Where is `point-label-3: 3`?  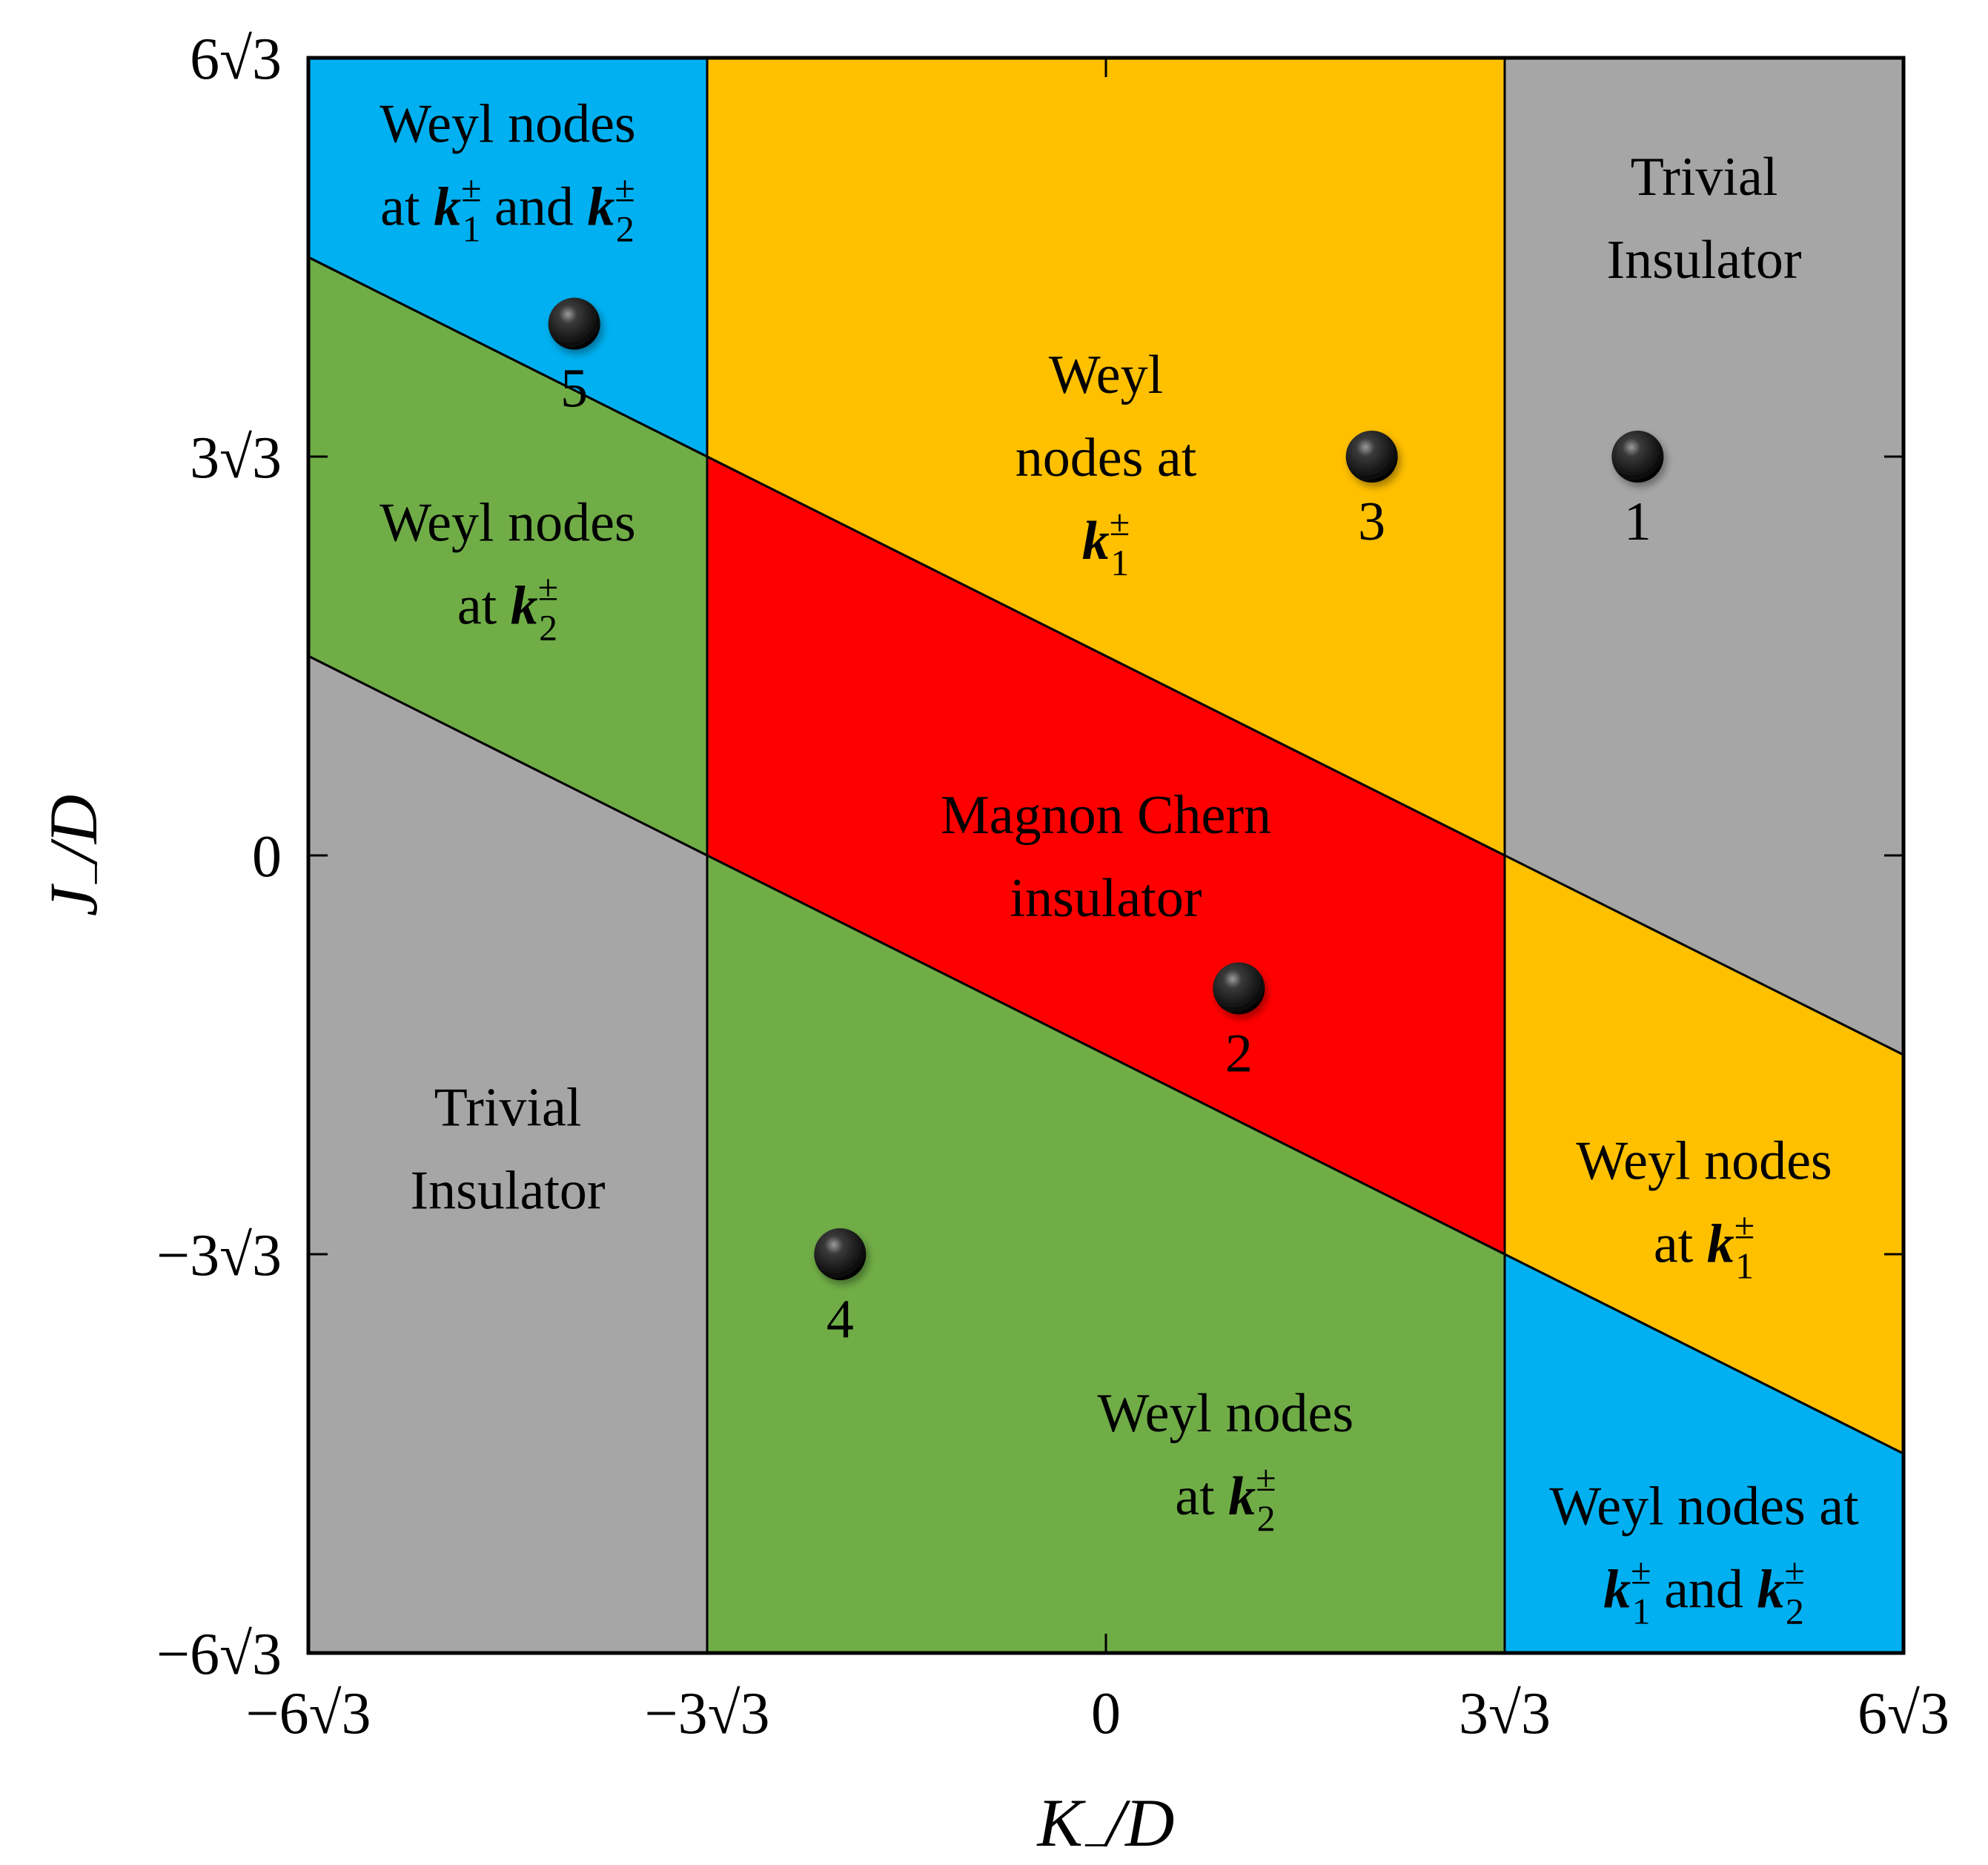
point-label-3: 3 is located at coordinates (1371, 521).